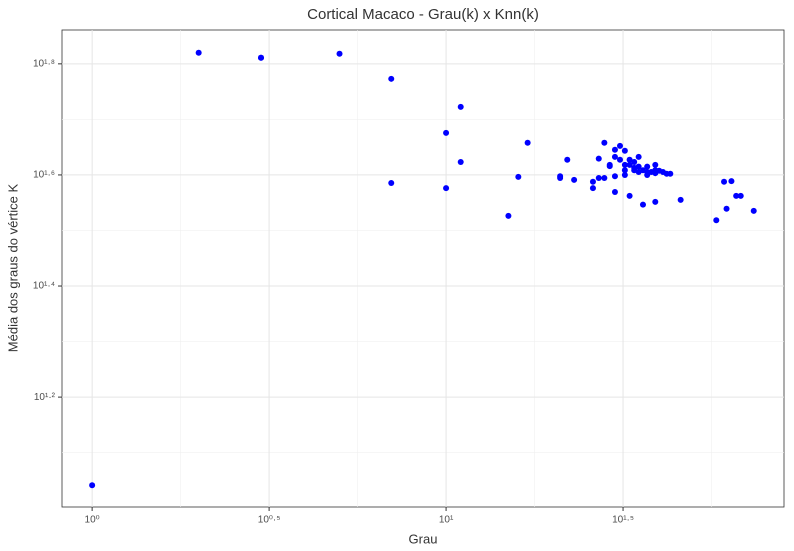 The width and height of the screenshot is (794, 551). Describe the element at coordinates (12, 267) in the screenshot. I see `y-axis-label: Média dos graus do vértice K` at that location.